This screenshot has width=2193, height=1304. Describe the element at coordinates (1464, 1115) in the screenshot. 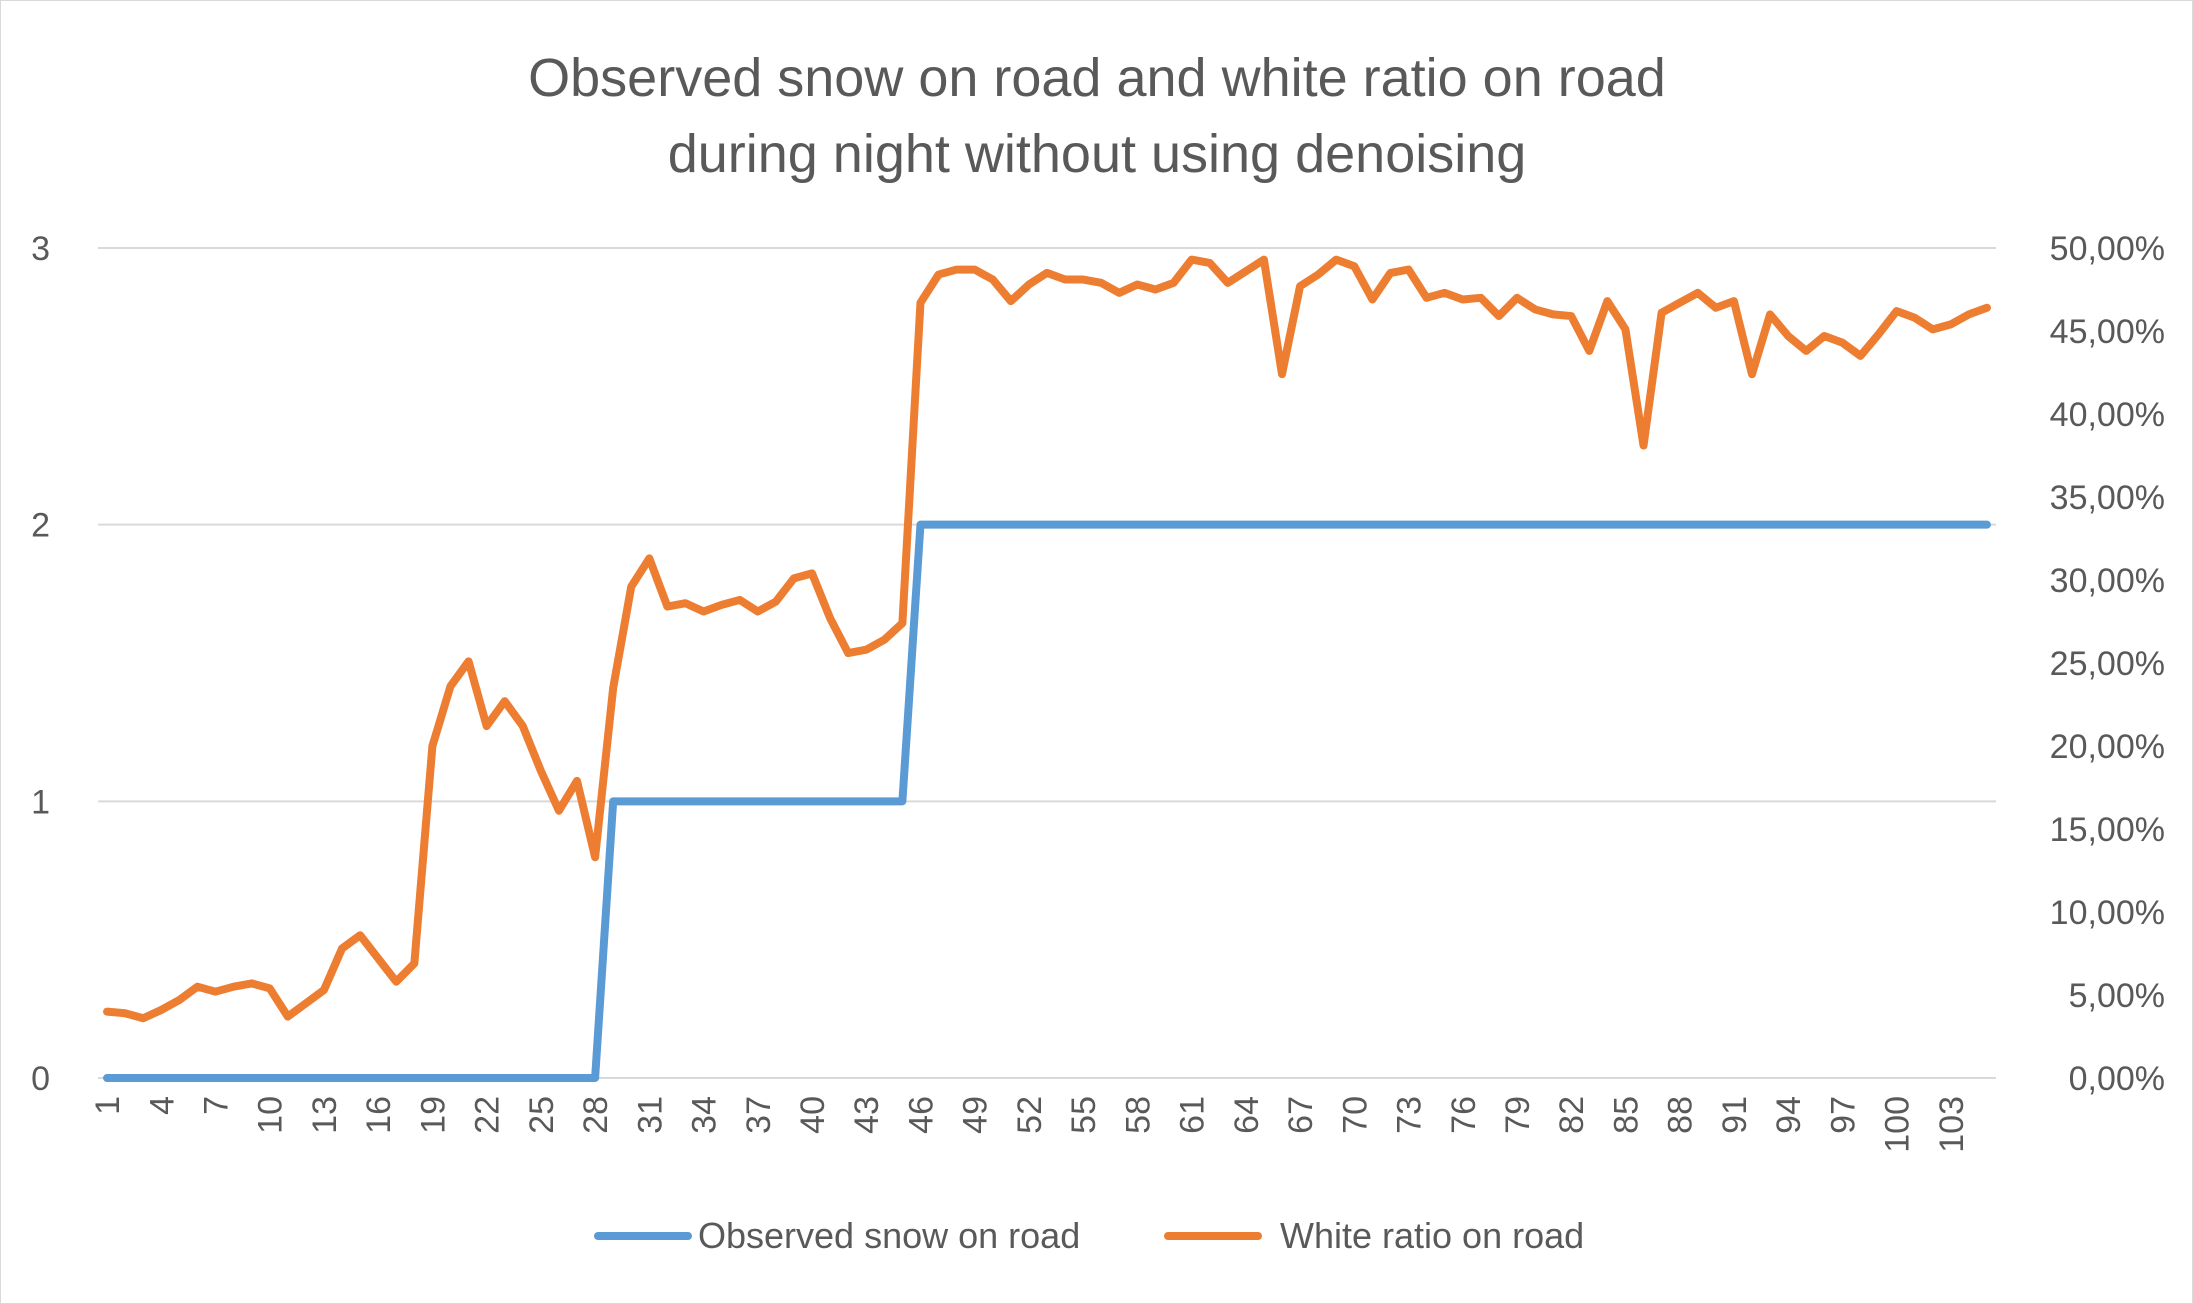

I see `x-axis-tick-label: 76` at that location.